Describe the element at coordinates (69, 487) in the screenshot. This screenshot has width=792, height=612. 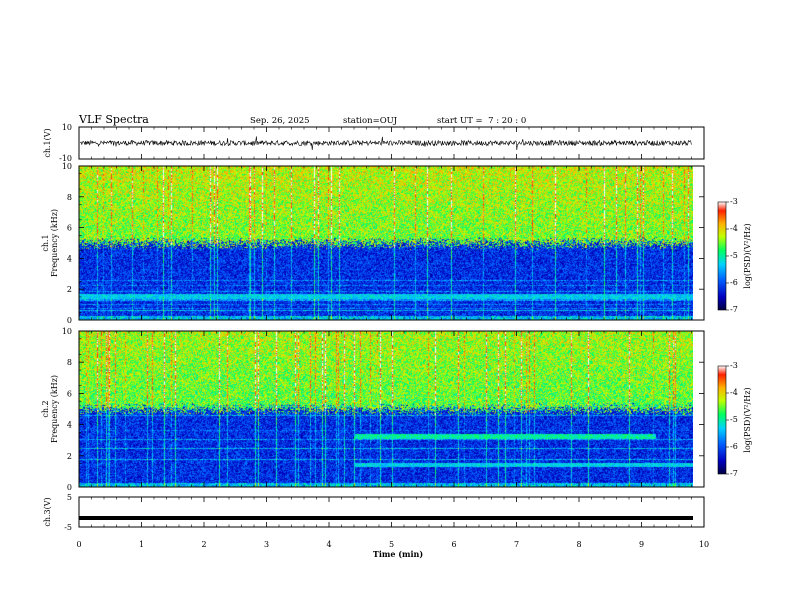
I see `ch2-spectrogram-ytick-label: 0` at that location.